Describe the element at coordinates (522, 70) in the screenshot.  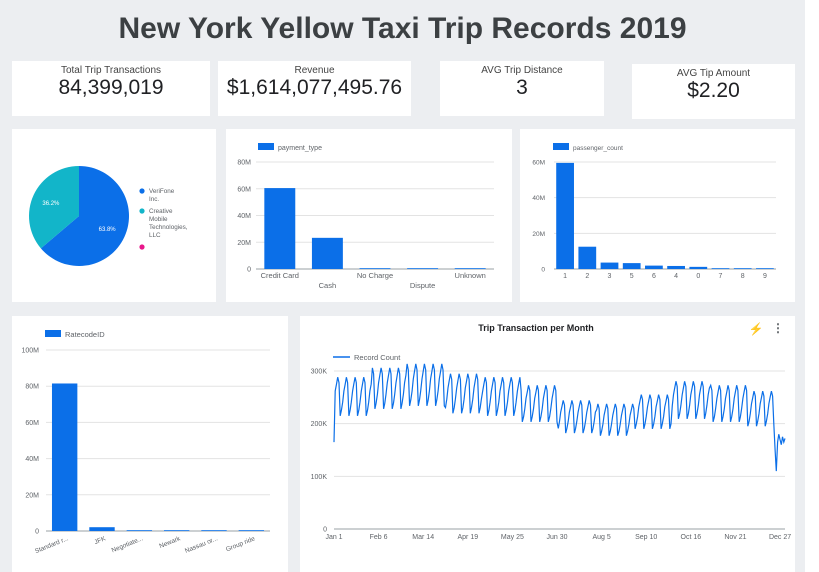
I see `kpi-label: AVG Trip Distance` at that location.